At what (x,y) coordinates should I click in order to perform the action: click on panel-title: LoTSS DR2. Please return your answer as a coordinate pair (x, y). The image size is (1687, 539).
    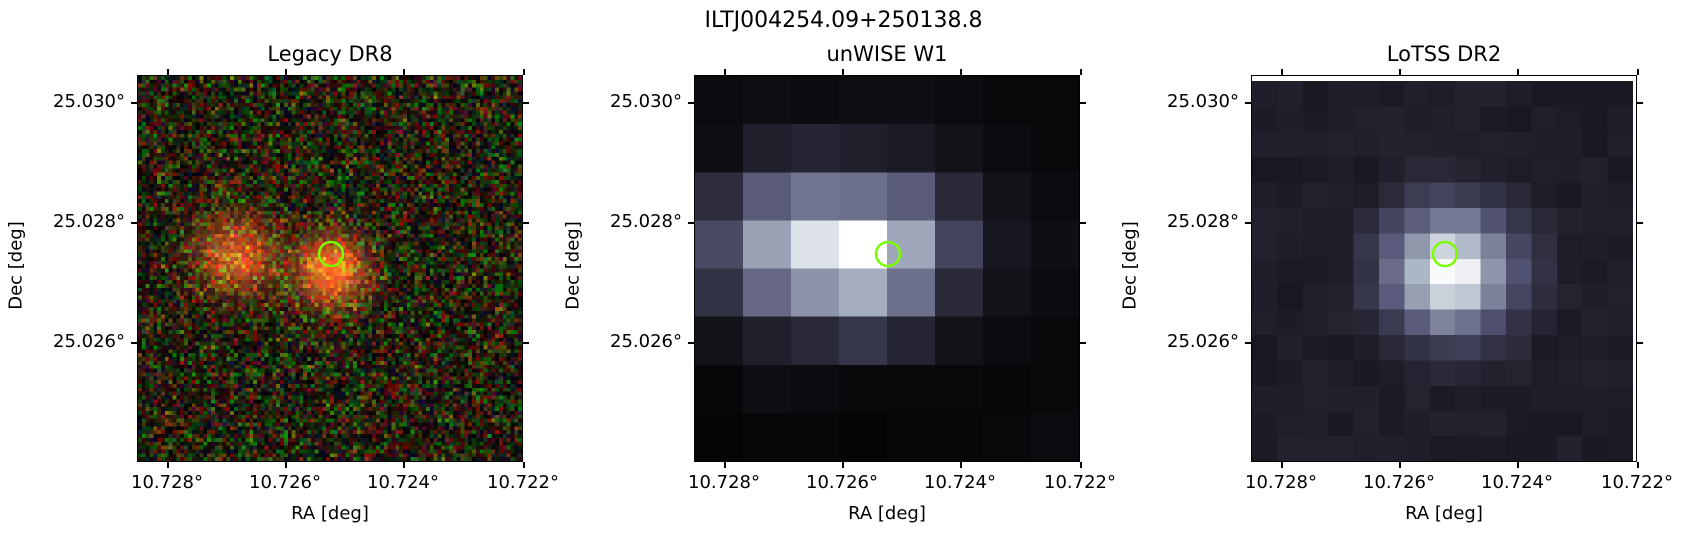
    Looking at the image, I should click on (1444, 54).